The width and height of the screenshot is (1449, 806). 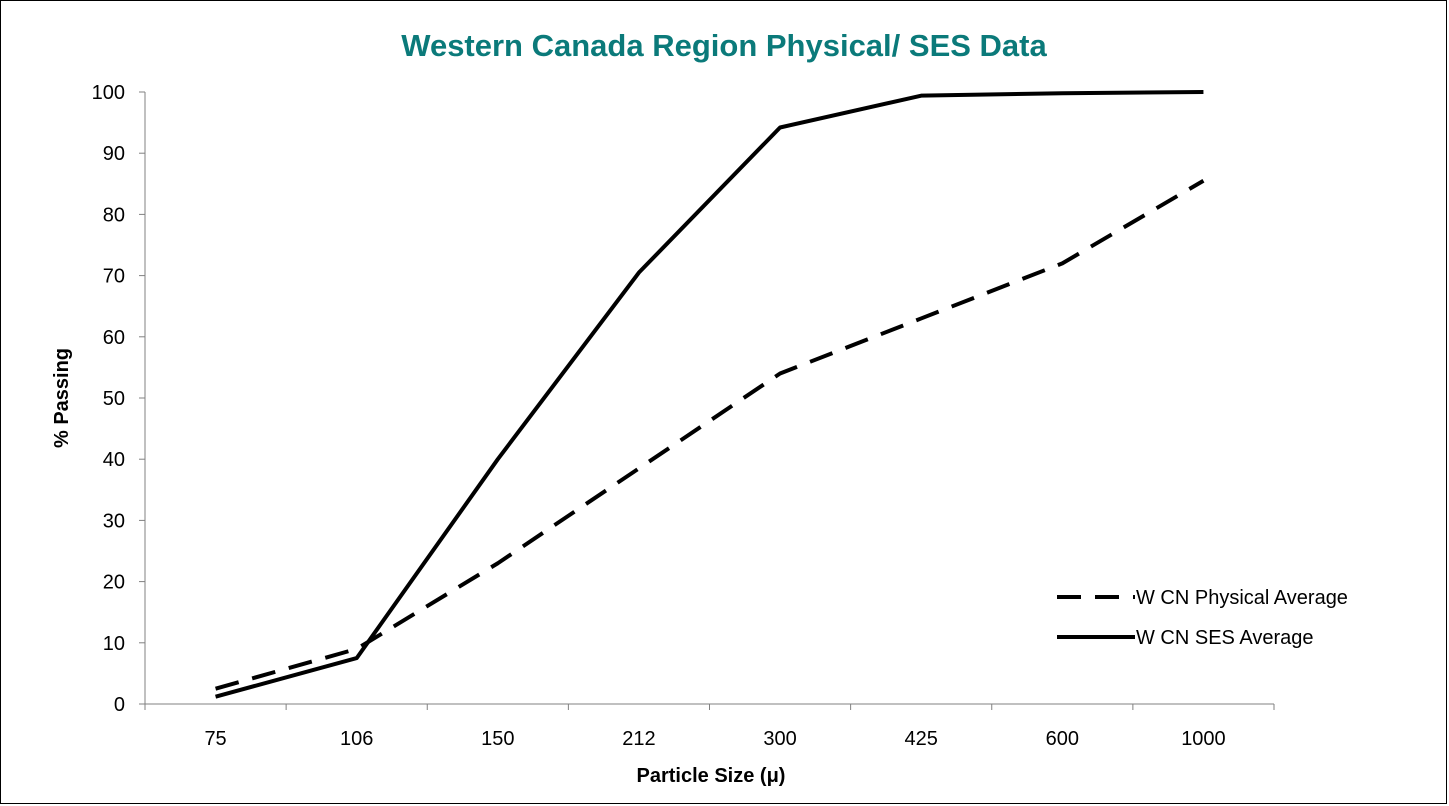 What do you see at coordinates (638, 739) in the screenshot?
I see `x-tick-label: 212` at bounding box center [638, 739].